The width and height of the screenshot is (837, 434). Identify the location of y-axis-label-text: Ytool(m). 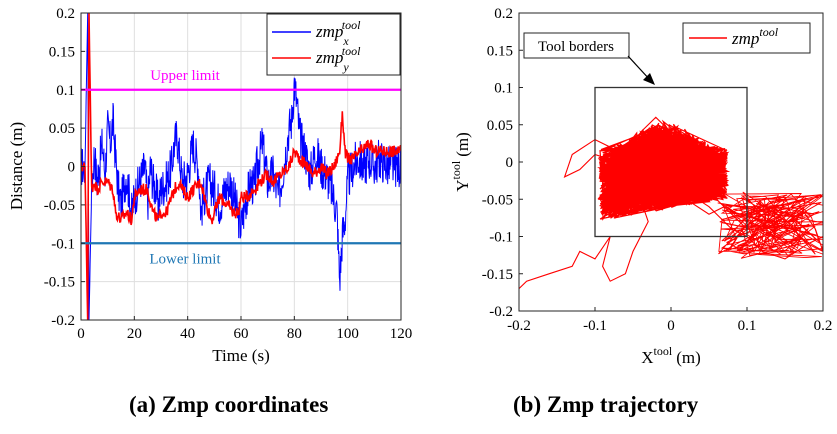
(460, 162).